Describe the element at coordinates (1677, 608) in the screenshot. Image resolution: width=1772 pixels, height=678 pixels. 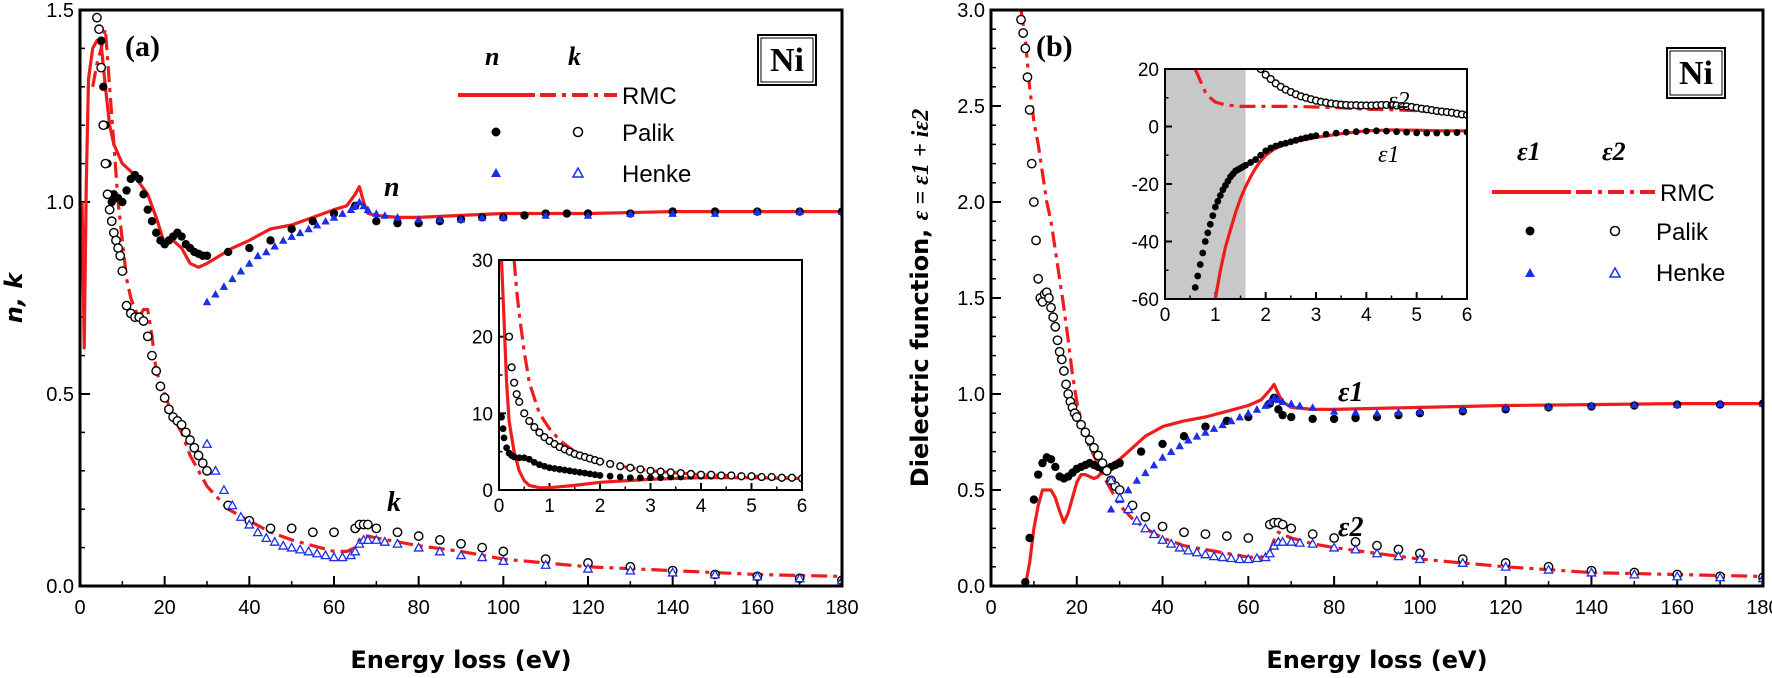
I see `x-tick-label: 160` at that location.